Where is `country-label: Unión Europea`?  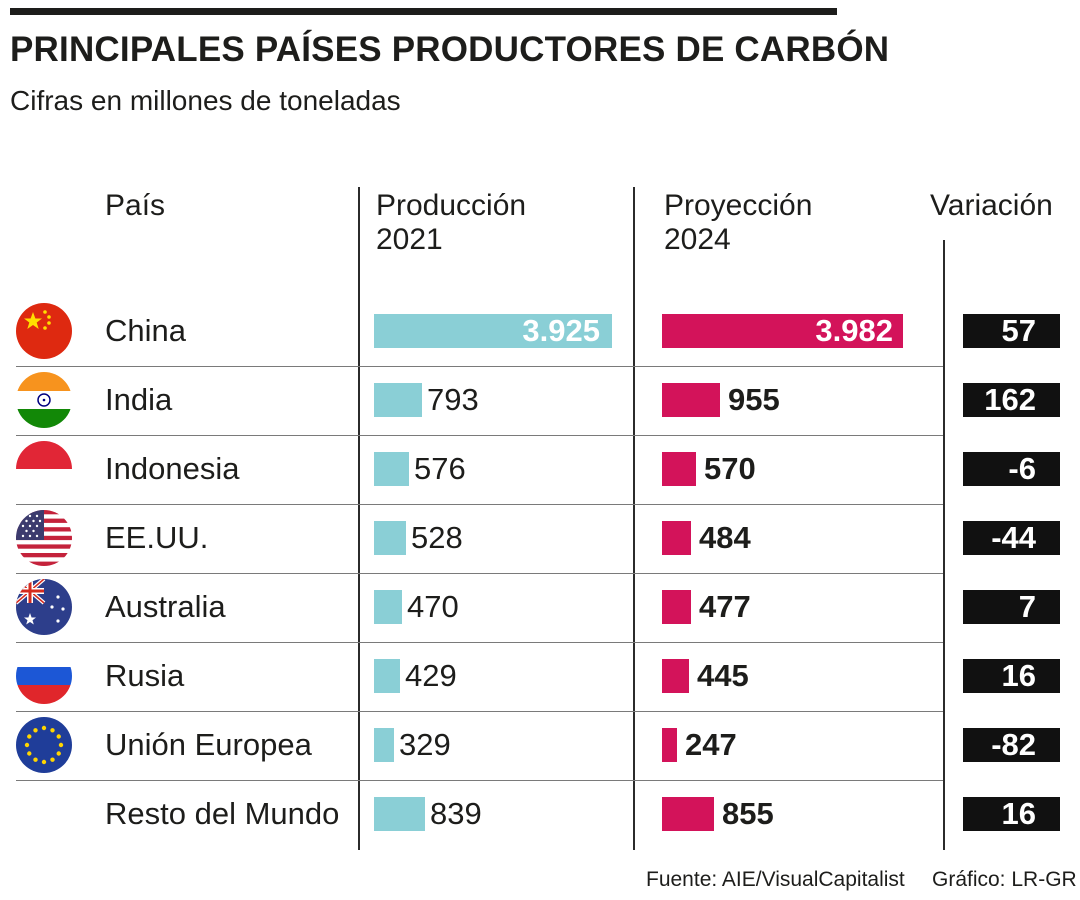
country-label: Unión Europea is located at coordinates (208, 744).